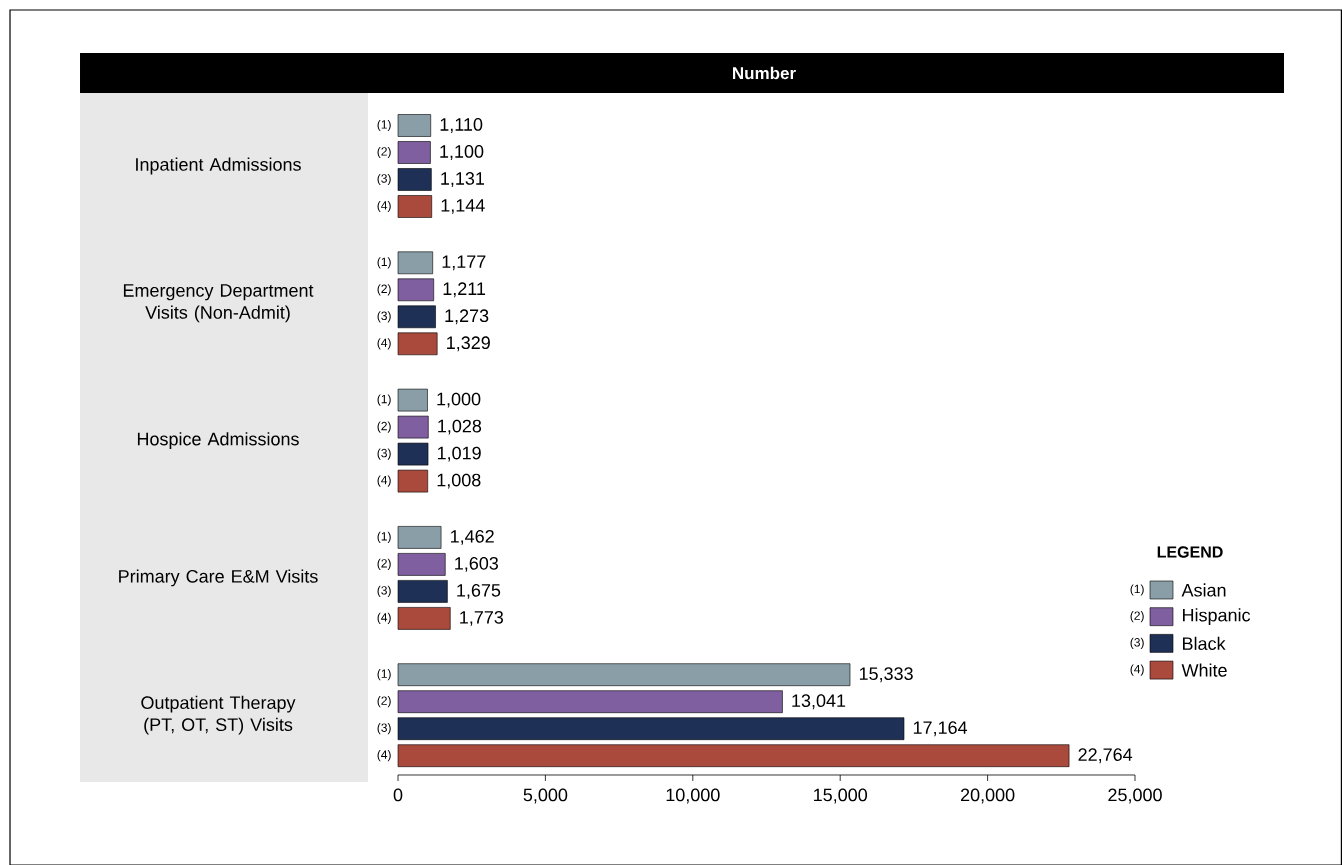  Describe the element at coordinates (819, 702) in the screenshot. I see `data-label: 13,041` at that location.